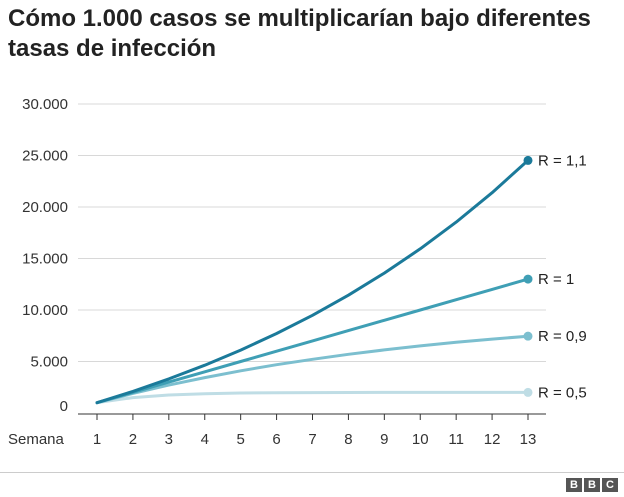 The image size is (624, 497). I want to click on logo-letter-b2: B, so click(592, 485).